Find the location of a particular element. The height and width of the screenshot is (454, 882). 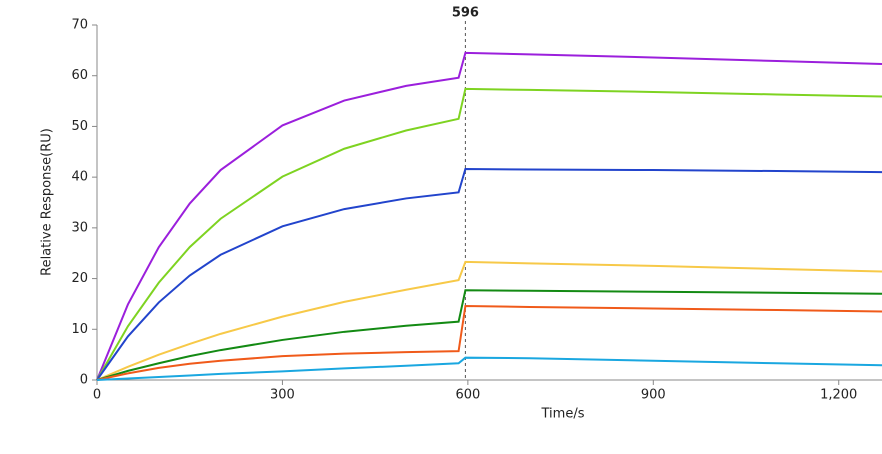

y-tick-label: 10 is located at coordinates (79, 329).